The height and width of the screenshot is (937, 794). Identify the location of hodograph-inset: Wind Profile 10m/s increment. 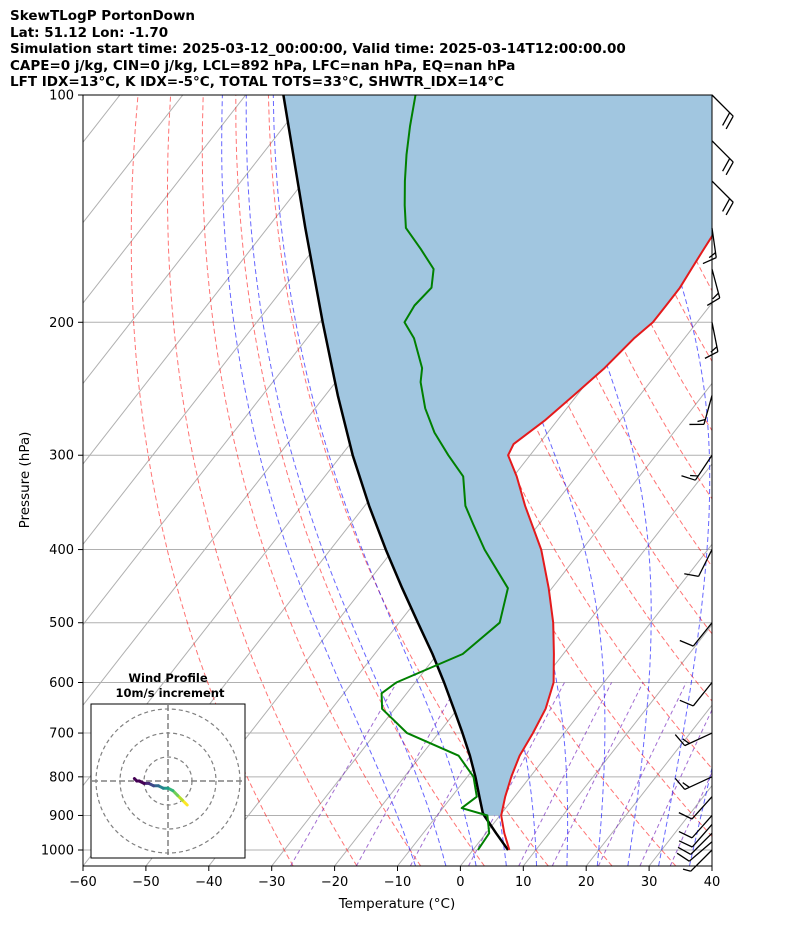
(168, 765).